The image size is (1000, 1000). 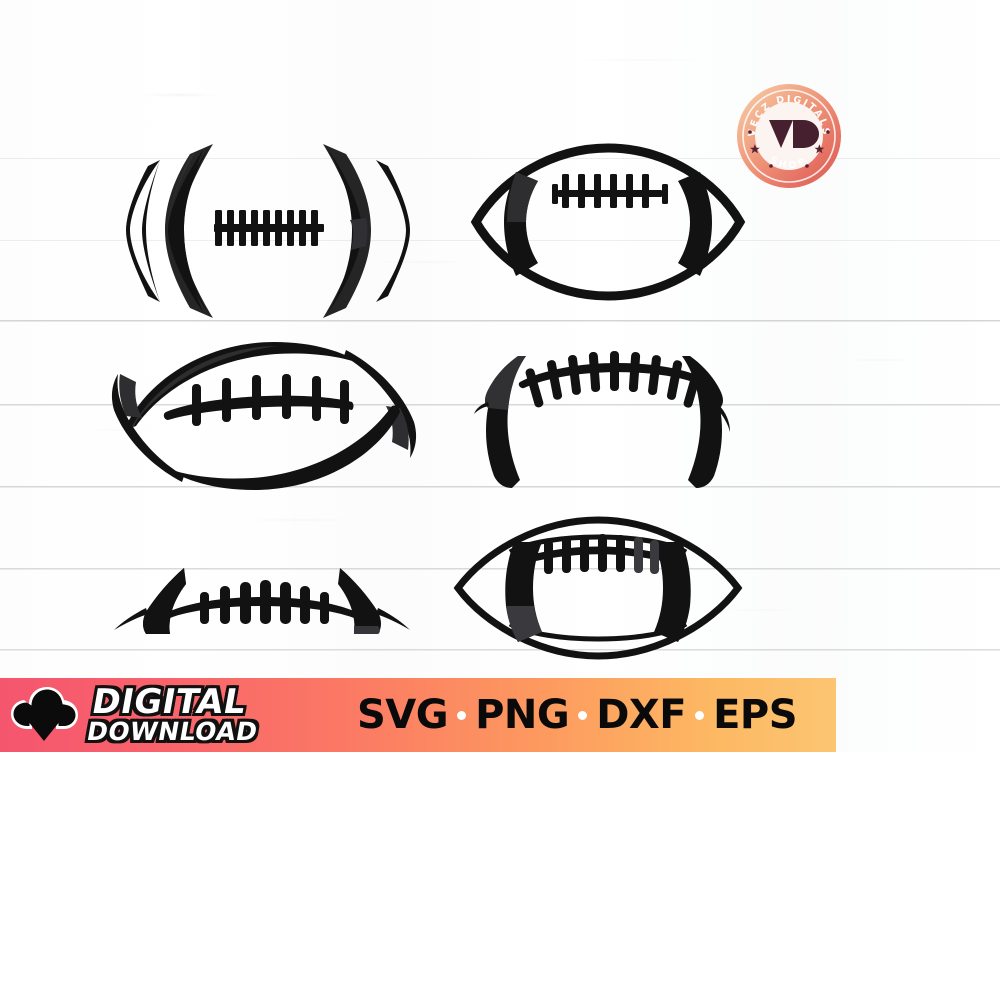 I want to click on football-laces-minimal-svg, so click(x=262, y=601).